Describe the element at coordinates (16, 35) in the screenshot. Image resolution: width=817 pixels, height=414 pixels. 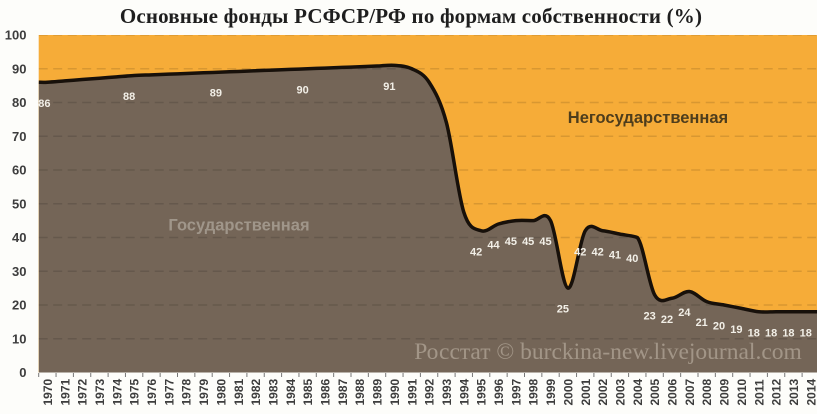
I see `svg-text: 100` at that location.